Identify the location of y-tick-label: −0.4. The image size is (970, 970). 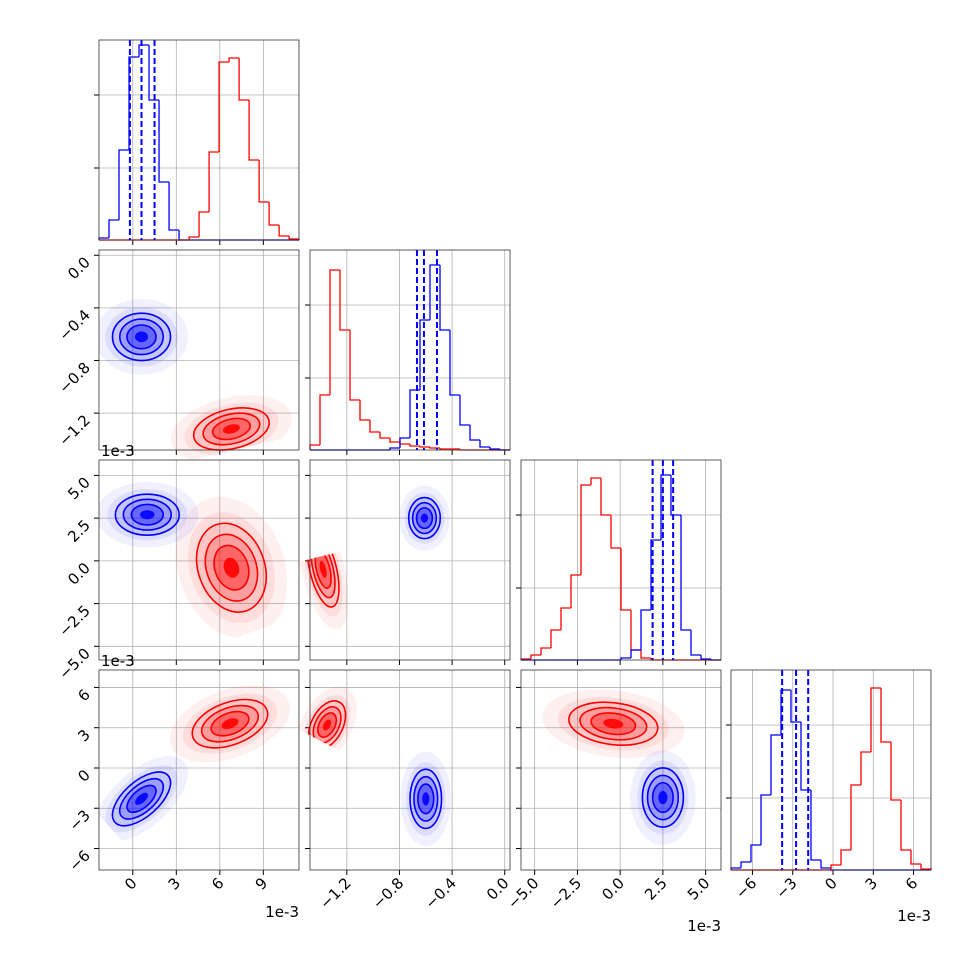
(74, 325).